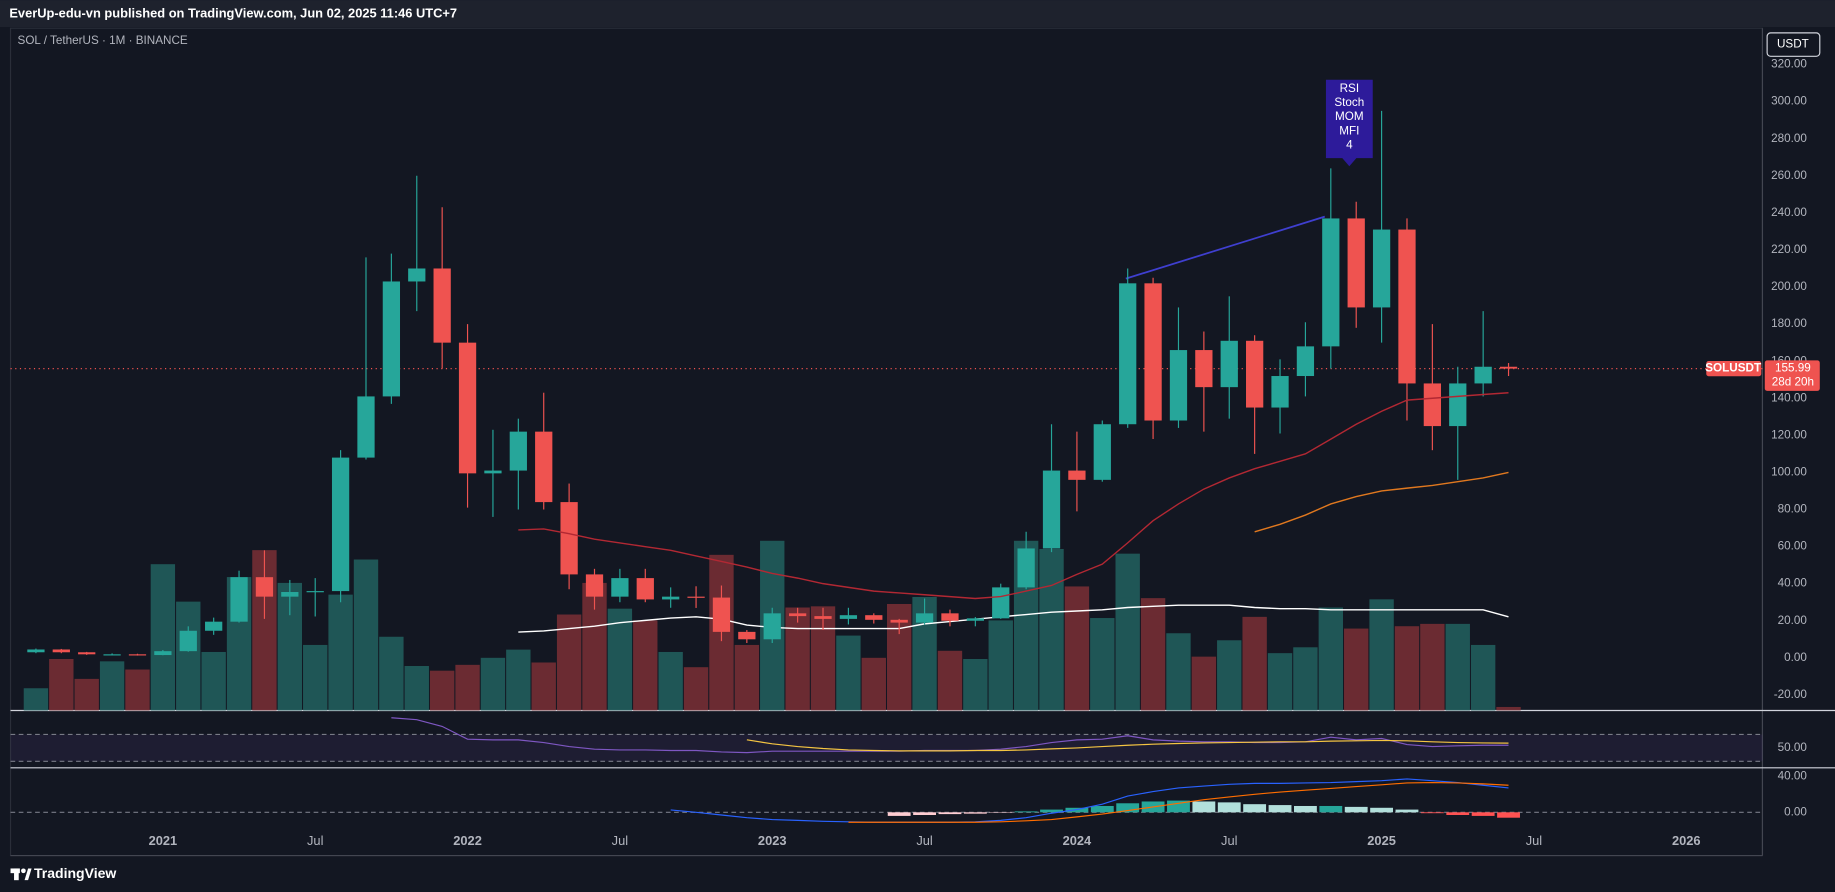 The image size is (1835, 892). What do you see at coordinates (103, 40) in the screenshot?
I see `symbol-legend: SOL / TetherUS · 1M · BINANCE` at bounding box center [103, 40].